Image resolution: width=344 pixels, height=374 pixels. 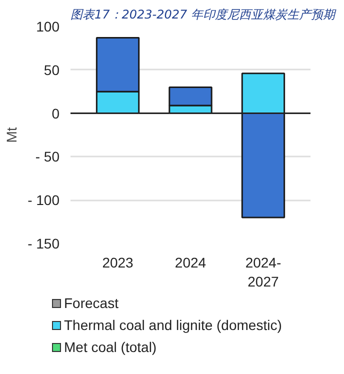 I want to click on legend-label: Forecast, so click(x=91, y=303).